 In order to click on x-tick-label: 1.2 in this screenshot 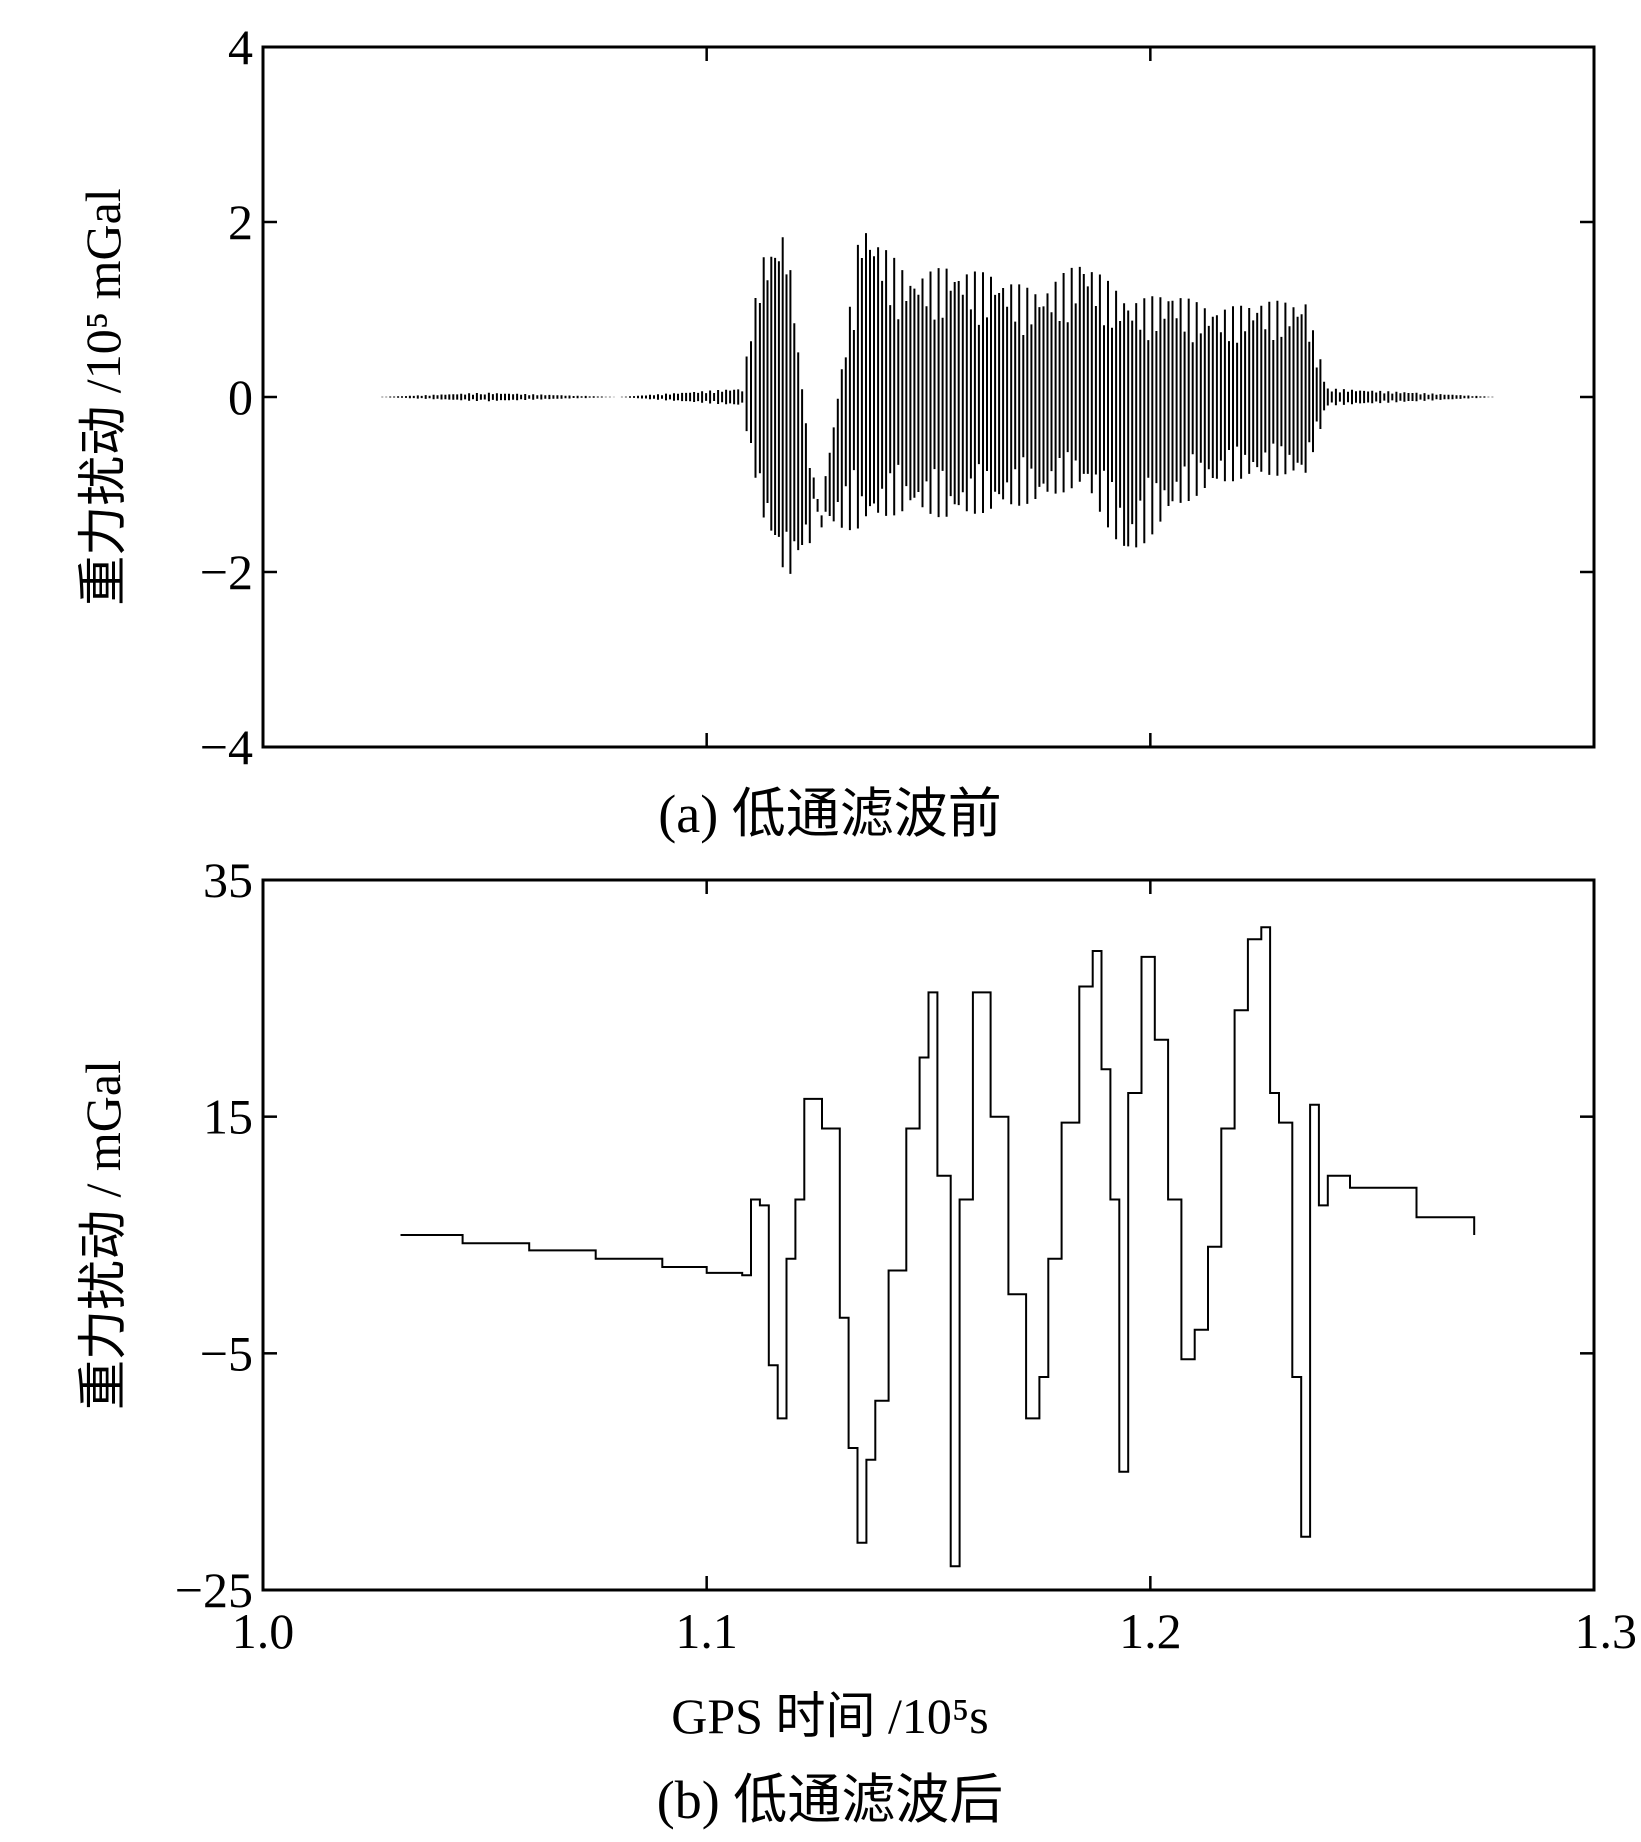, I will do `click(1150, 1631)`.